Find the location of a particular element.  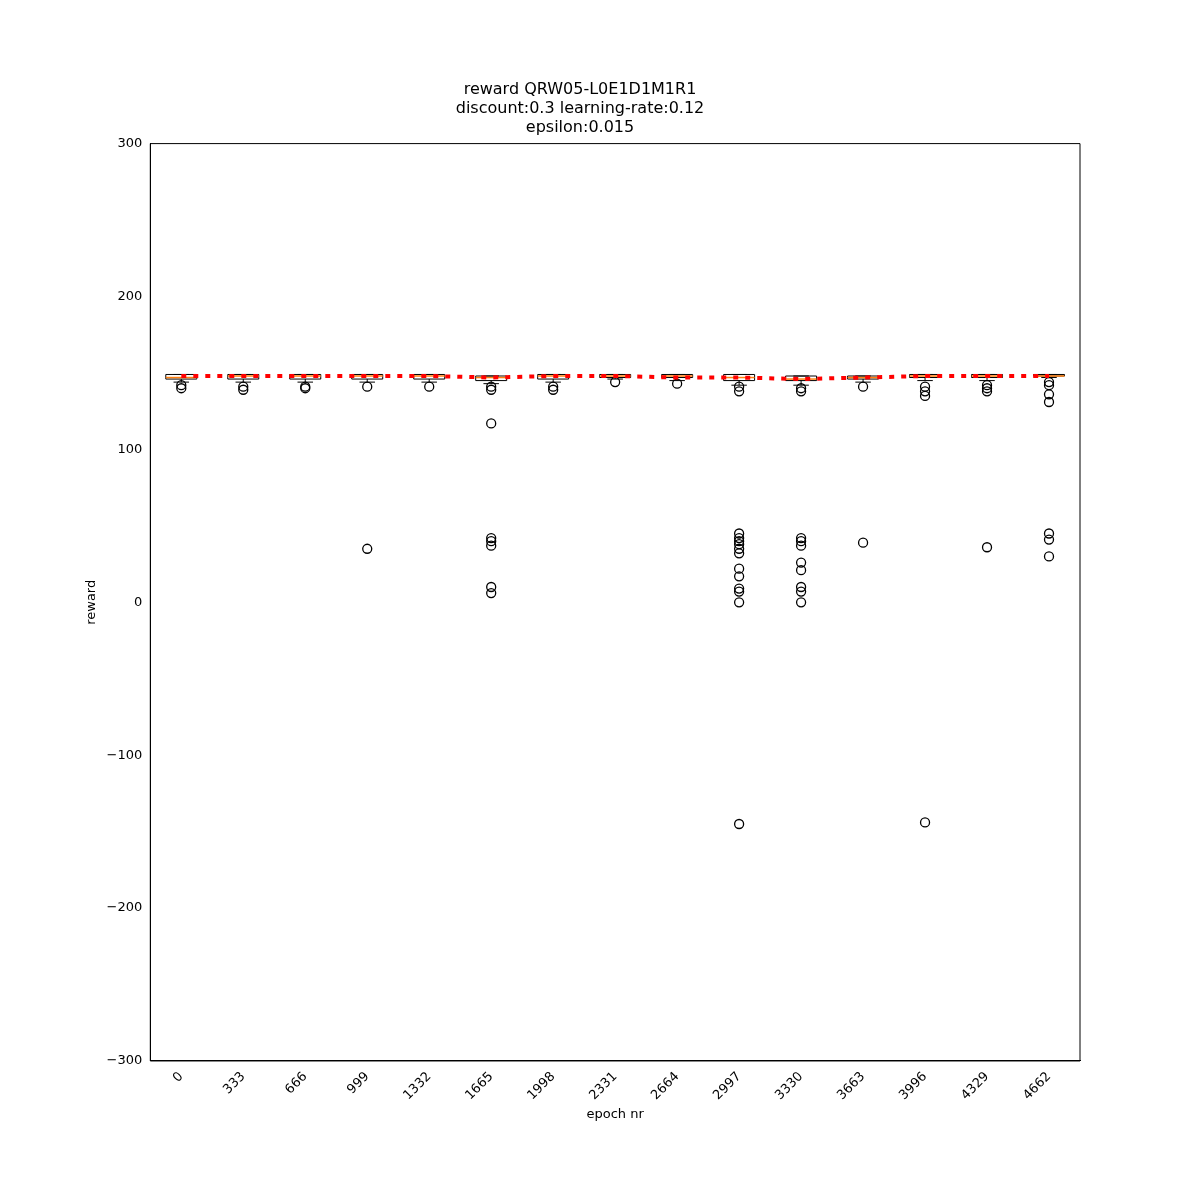

x-tick-label: 666 is located at coordinates (295, 1082).